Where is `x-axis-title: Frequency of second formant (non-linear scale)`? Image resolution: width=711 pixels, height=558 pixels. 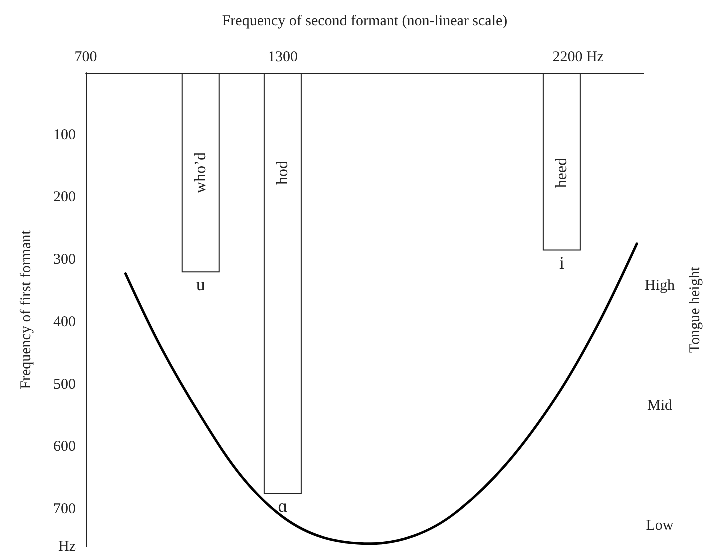
x-axis-title: Frequency of second formant (non-linear scale) is located at coordinates (365, 22).